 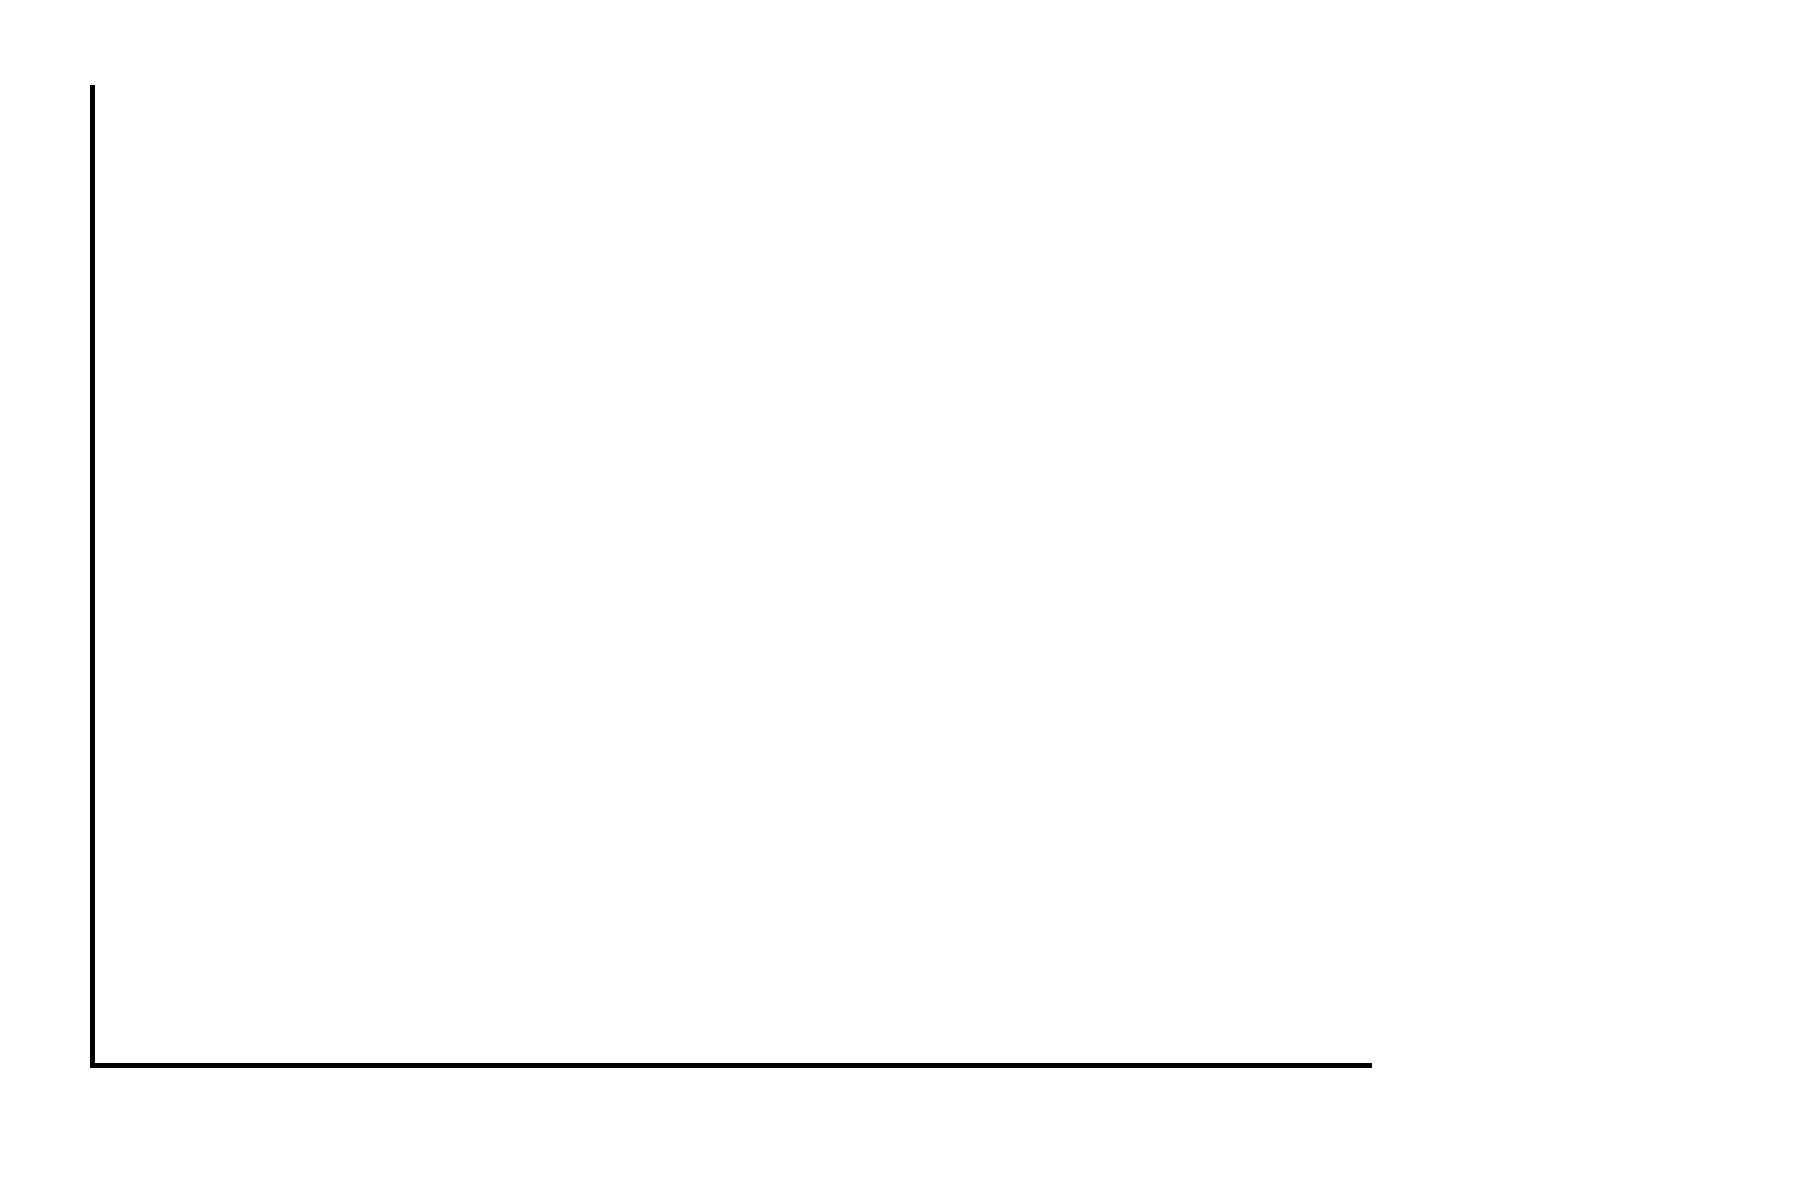 What do you see at coordinates (731, 1065) in the screenshot?
I see `x-axis-line` at bounding box center [731, 1065].